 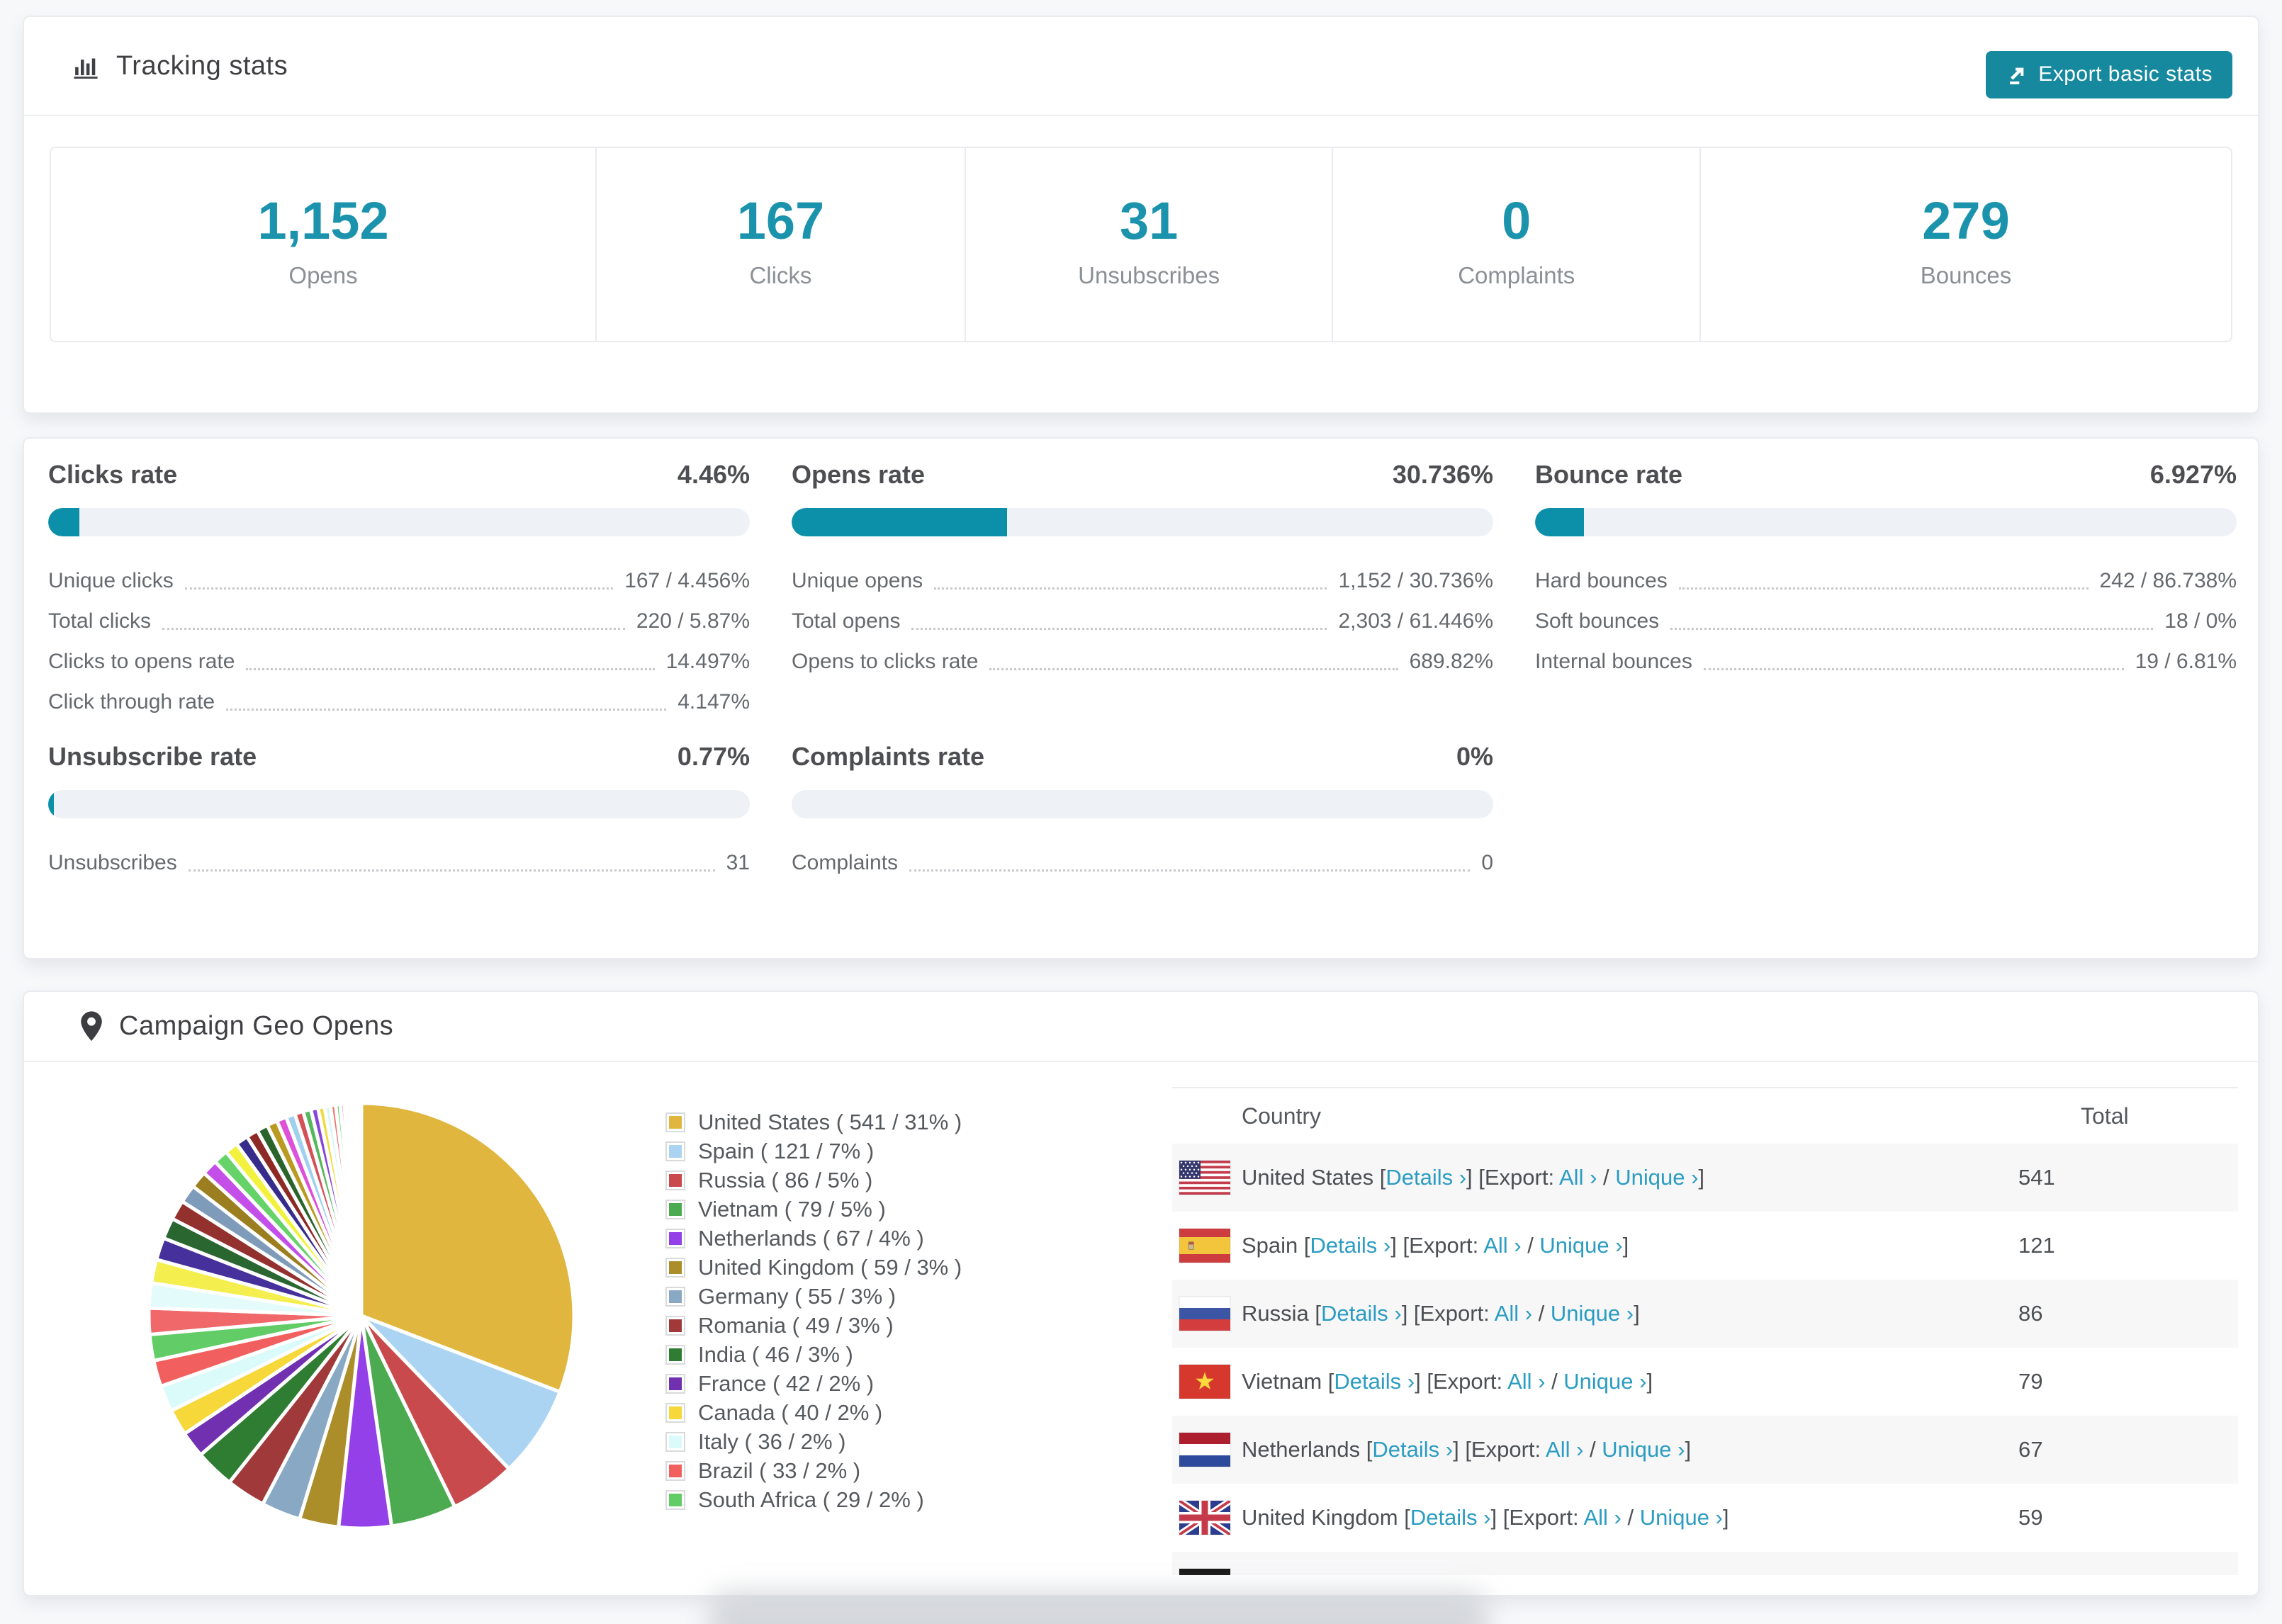 What do you see at coordinates (1598, 621) in the screenshot?
I see `rate-detail-label: Soft bounces` at bounding box center [1598, 621].